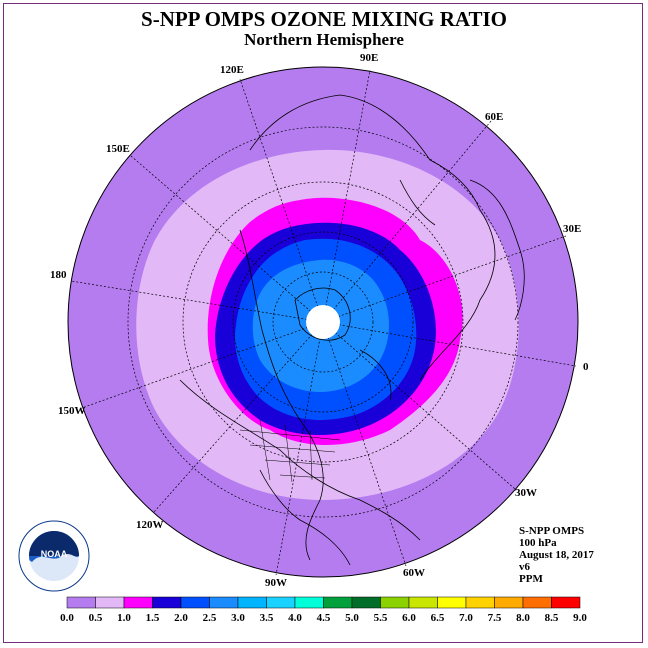 Image resolution: width=648 pixels, height=648 pixels. What do you see at coordinates (552, 531) in the screenshot?
I see `info-instrument: S-NPP OMPS` at bounding box center [552, 531].